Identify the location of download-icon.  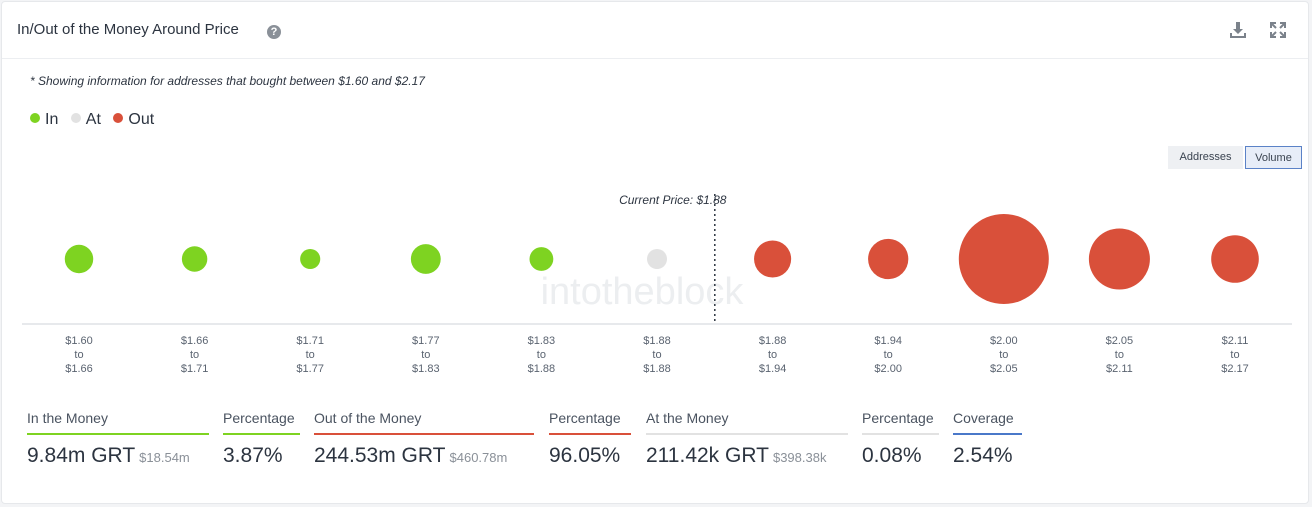
(1238, 30).